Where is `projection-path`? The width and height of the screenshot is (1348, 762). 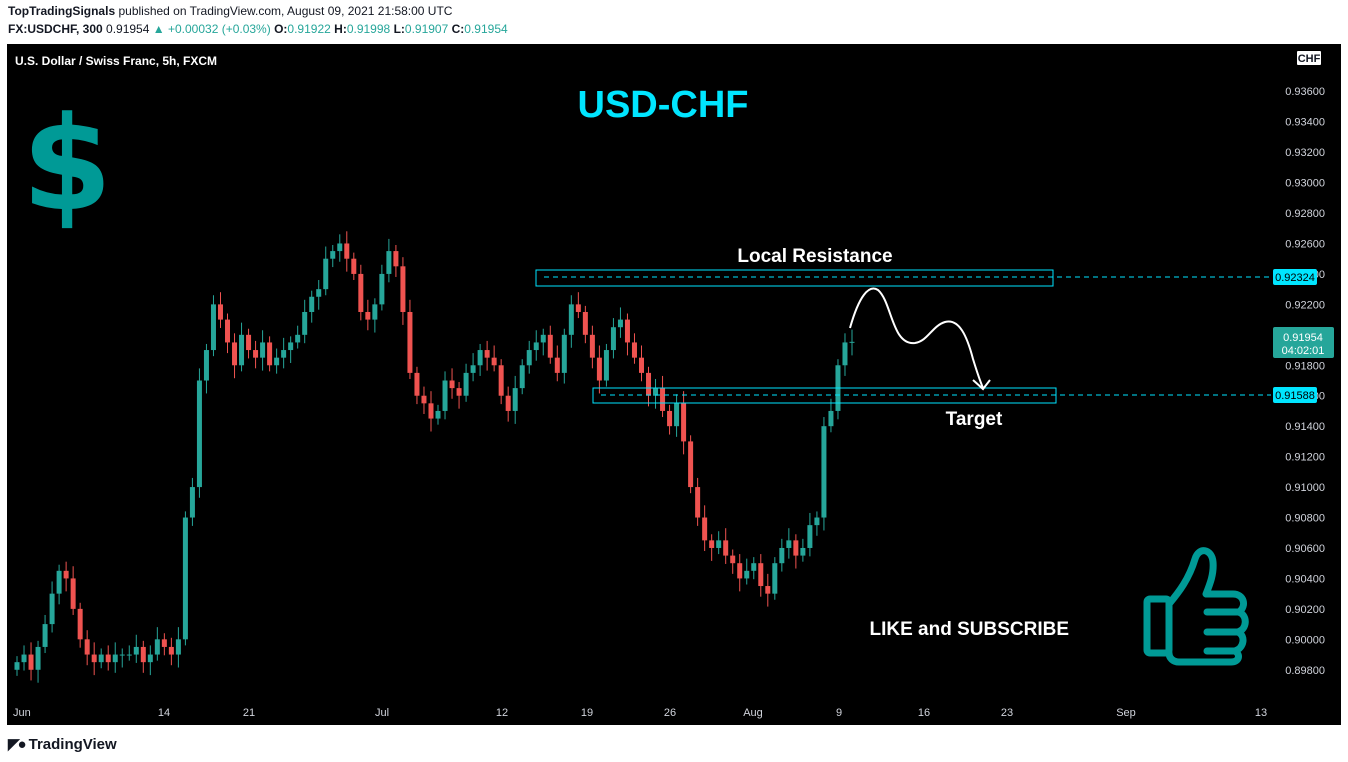 projection-path is located at coordinates (916, 338).